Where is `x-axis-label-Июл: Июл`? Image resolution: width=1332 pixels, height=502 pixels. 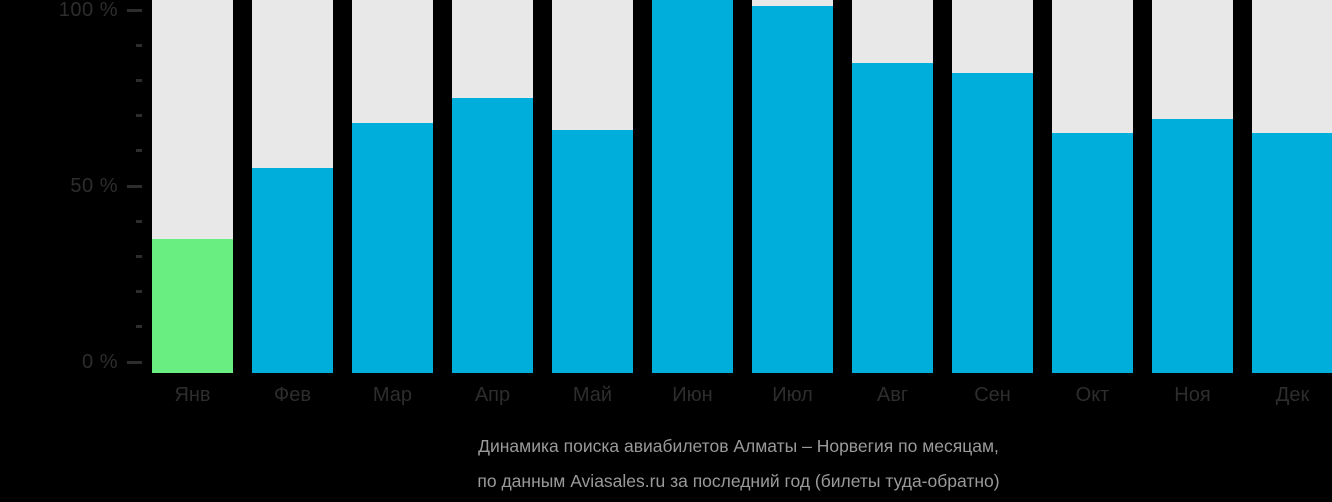 x-axis-label-Июл: Июл is located at coordinates (792, 395).